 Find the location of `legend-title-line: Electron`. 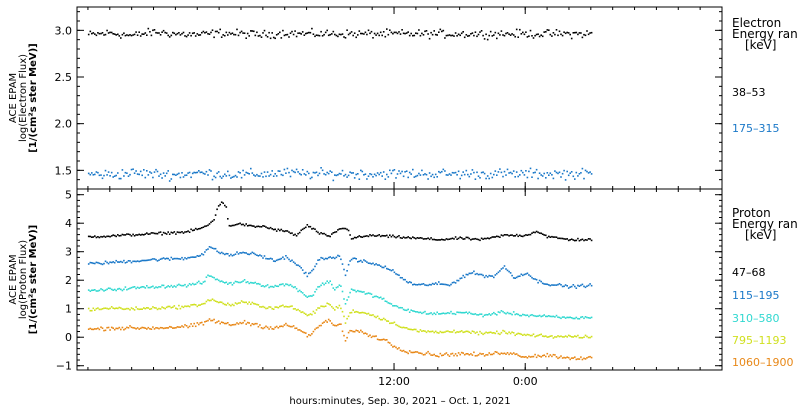

legend-title-line: Electron is located at coordinates (756, 23).